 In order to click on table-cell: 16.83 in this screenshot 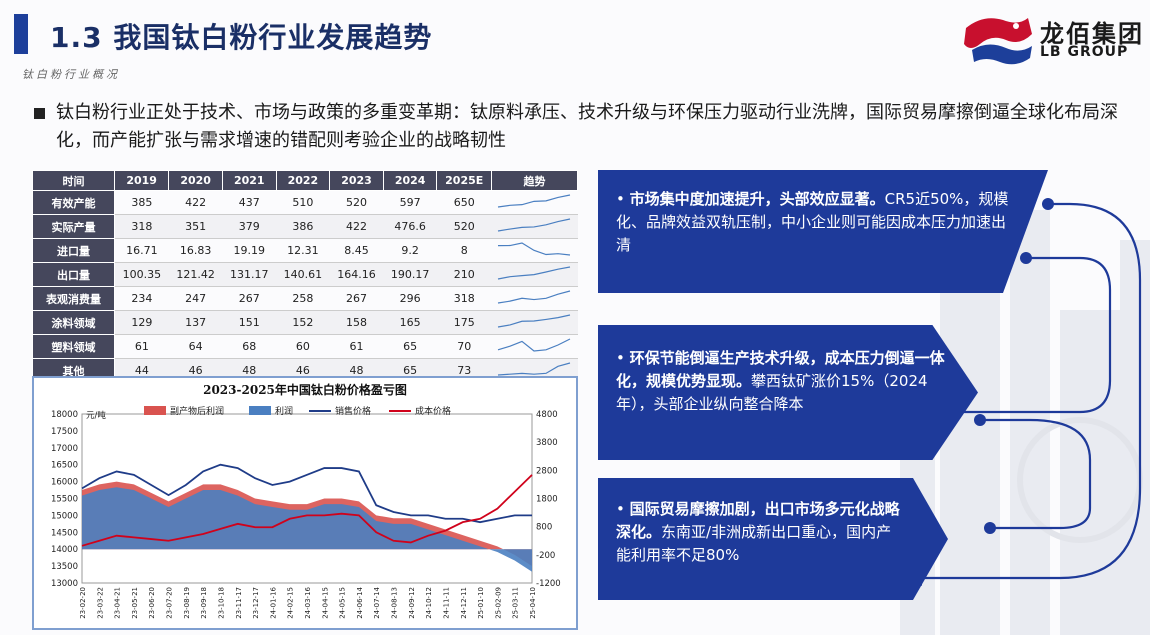, I will do `click(195, 250)`.